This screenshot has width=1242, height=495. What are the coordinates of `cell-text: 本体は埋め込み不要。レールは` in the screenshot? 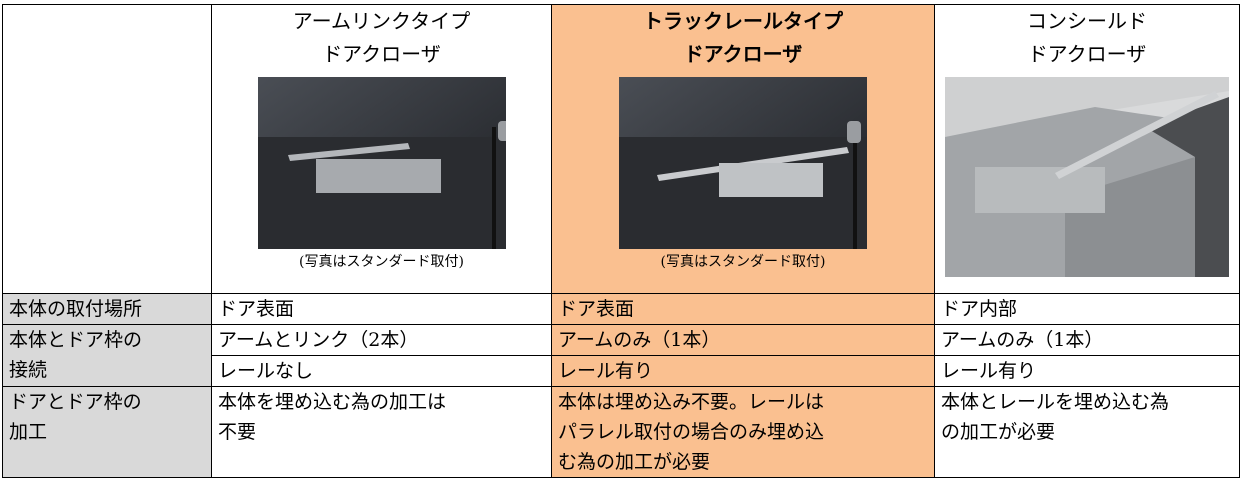 It's located at (691, 402).